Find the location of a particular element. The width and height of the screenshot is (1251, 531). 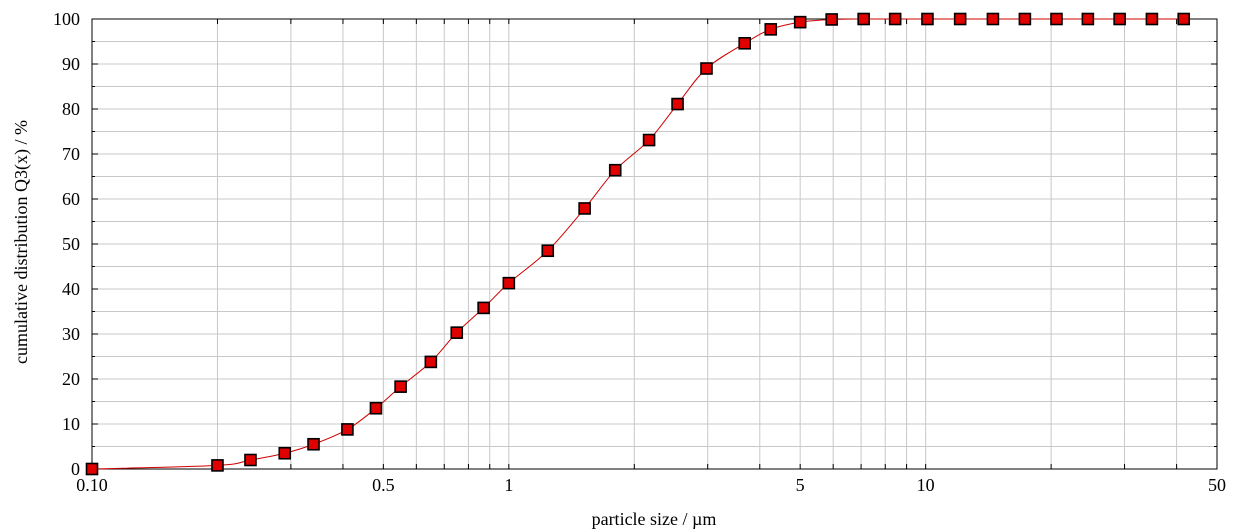

x-tick-label: 50 is located at coordinates (1217, 485).